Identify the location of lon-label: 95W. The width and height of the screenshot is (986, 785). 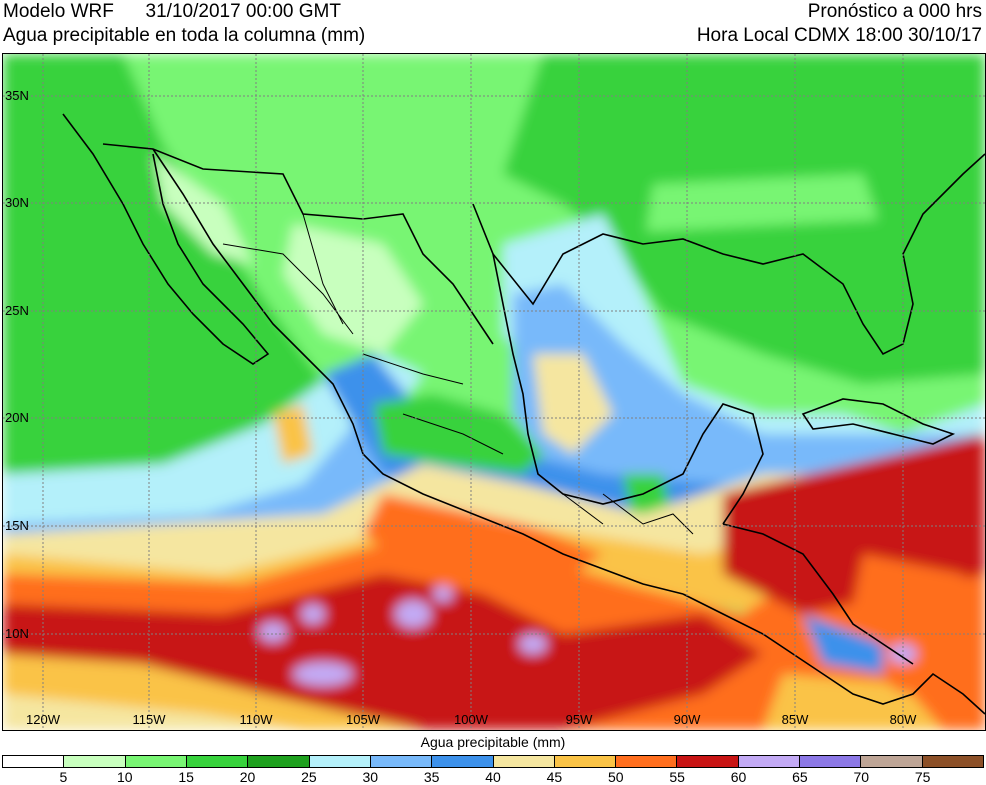
(579, 719).